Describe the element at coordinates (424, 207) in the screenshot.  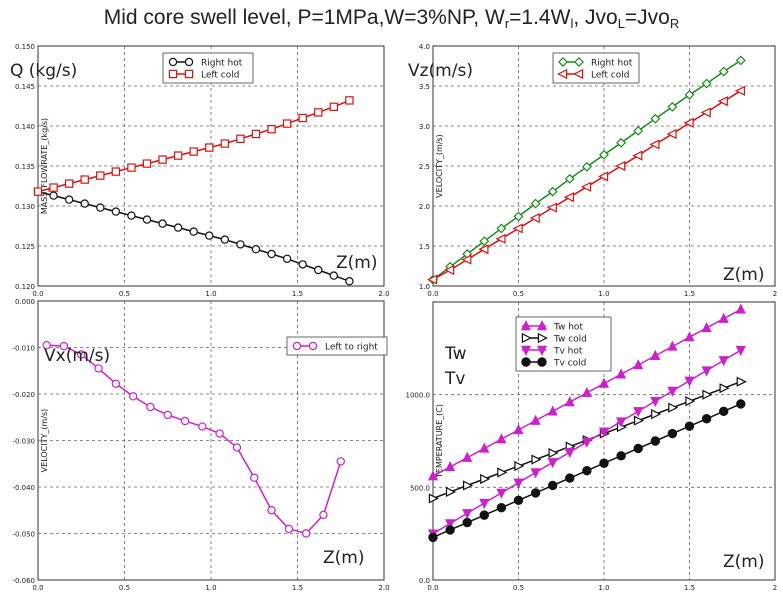
I see `y-tick-label: 2.0` at that location.